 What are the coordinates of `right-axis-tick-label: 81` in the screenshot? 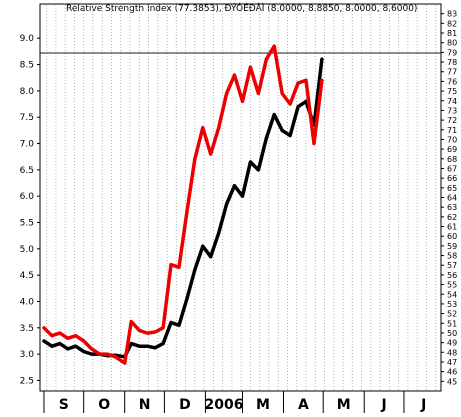 It's located at (452, 33).